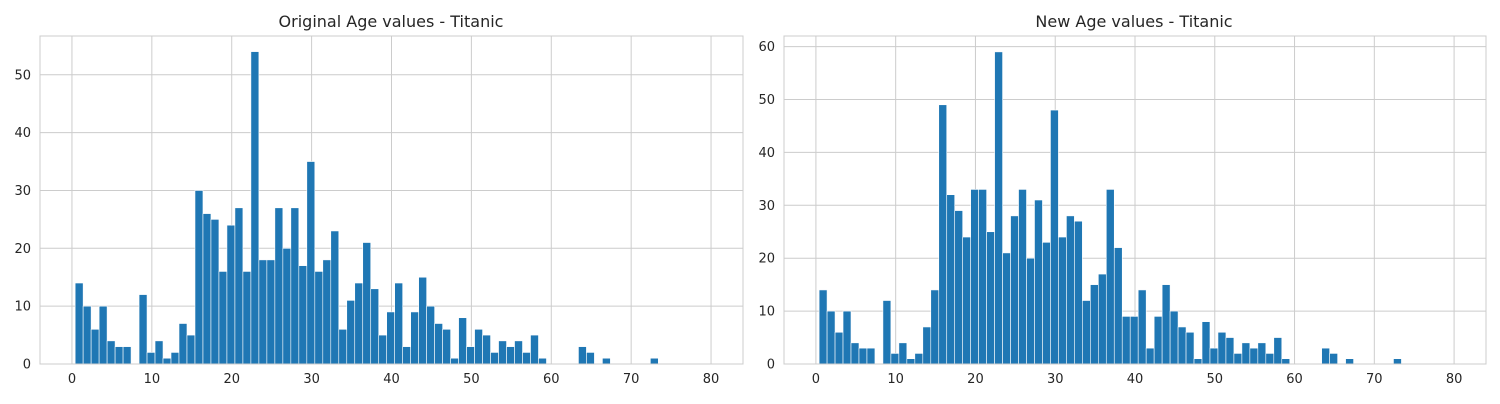 The width and height of the screenshot is (1500, 404). I want to click on y-tick-label: 10, so click(22, 307).